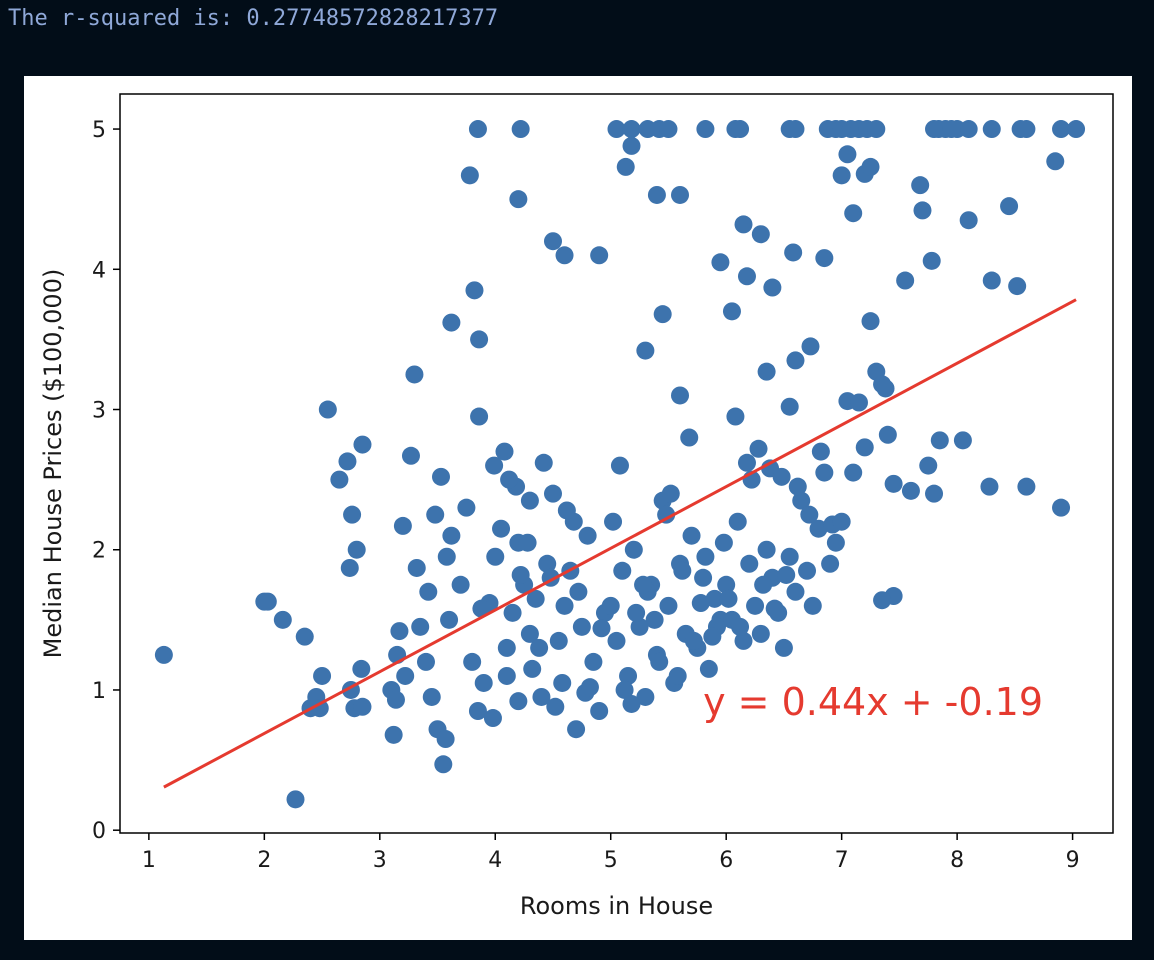 The height and width of the screenshot is (960, 1154). I want to click on x-axis-label: Rooms in House, so click(616, 906).